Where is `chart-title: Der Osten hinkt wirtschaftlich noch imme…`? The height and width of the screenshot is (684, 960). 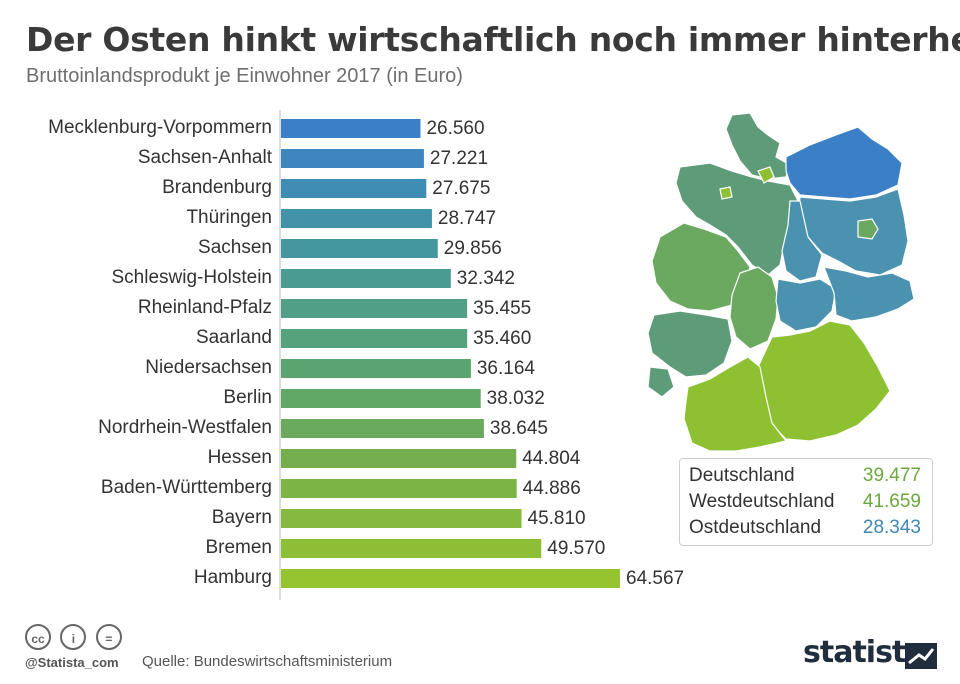
chart-title: Der Osten hinkt wirtschaftlich noch imme… is located at coordinates (493, 39).